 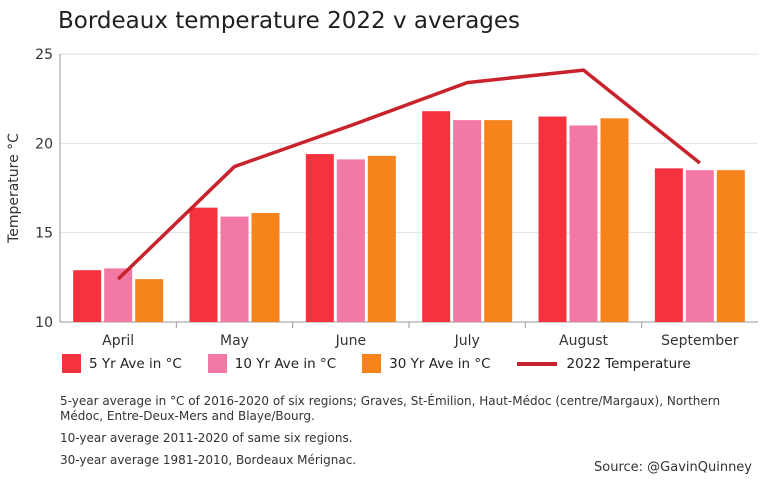 I want to click on legend-item-2022: 2022 Temperature, so click(x=603, y=363).